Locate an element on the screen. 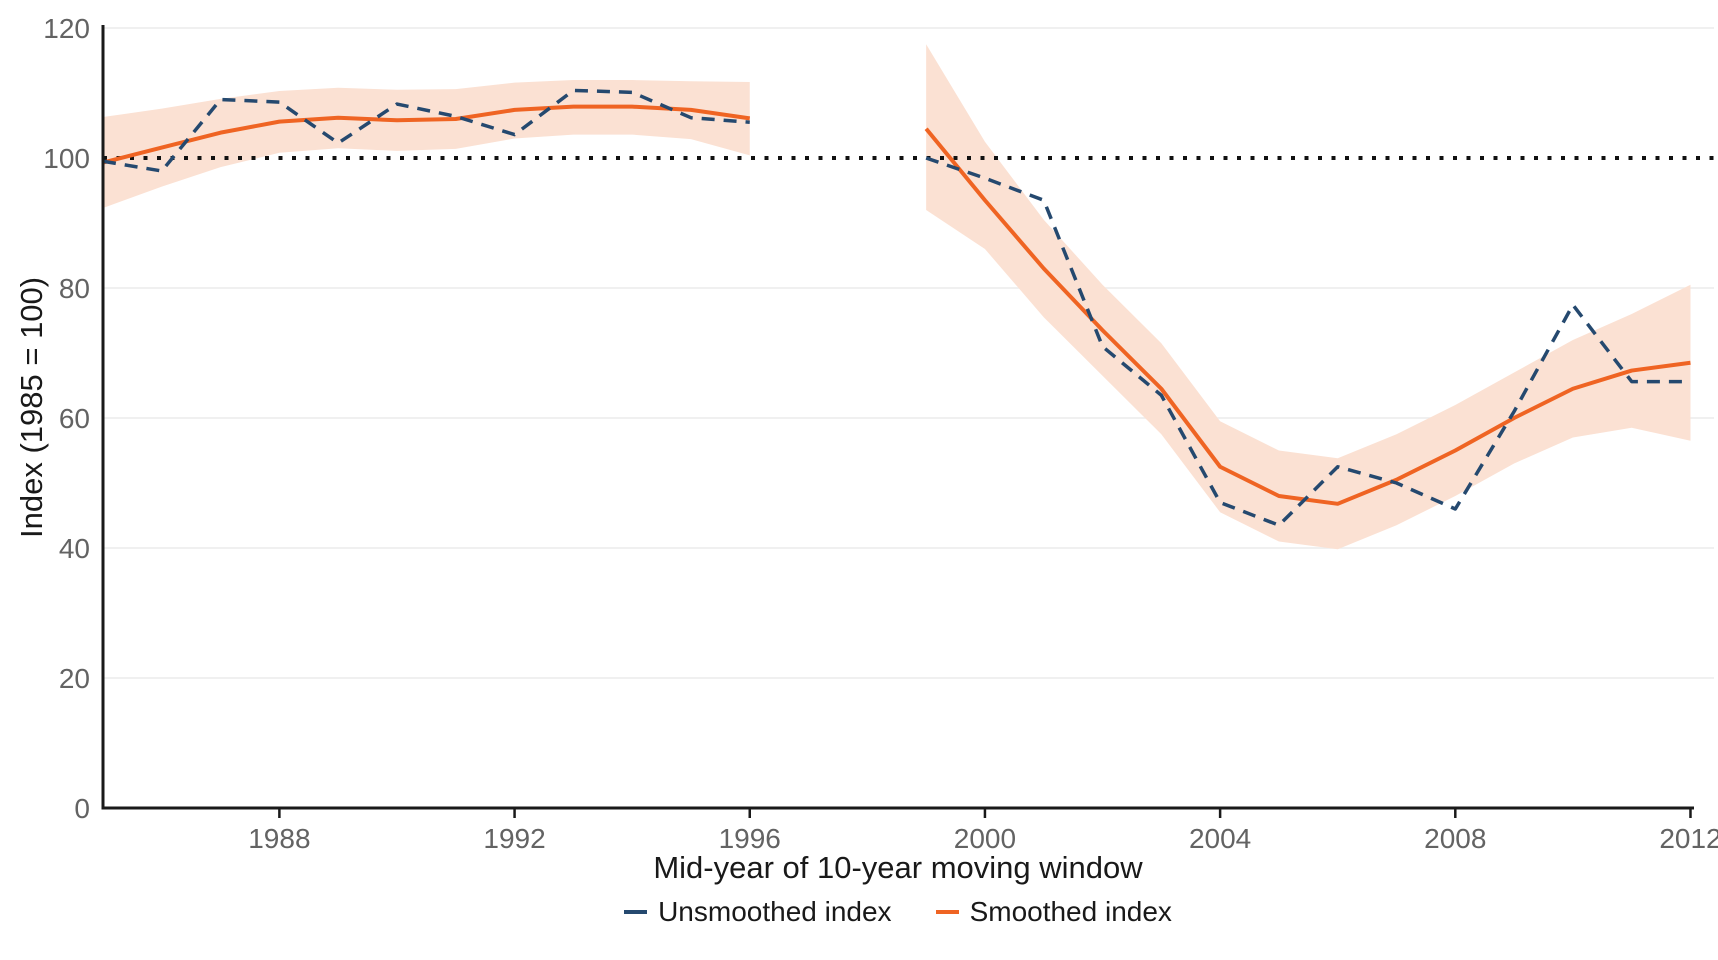 The image size is (1718, 960). smoothed-confidence-band-1985-1996 is located at coordinates (426, 144).